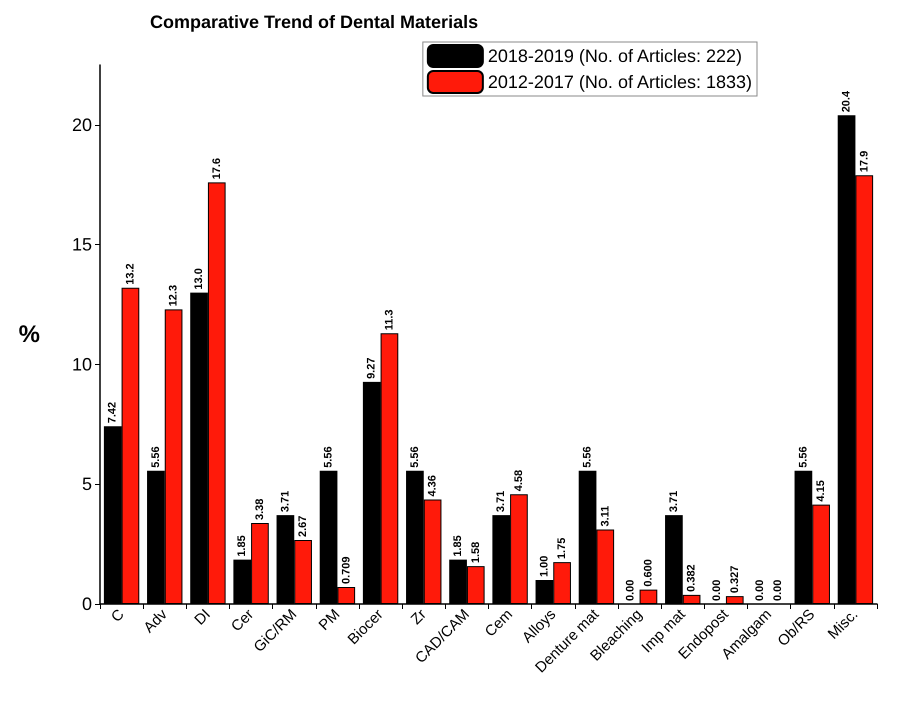  Describe the element at coordinates (156, 621) in the screenshot. I see `x-tick-label: Adv` at that location.